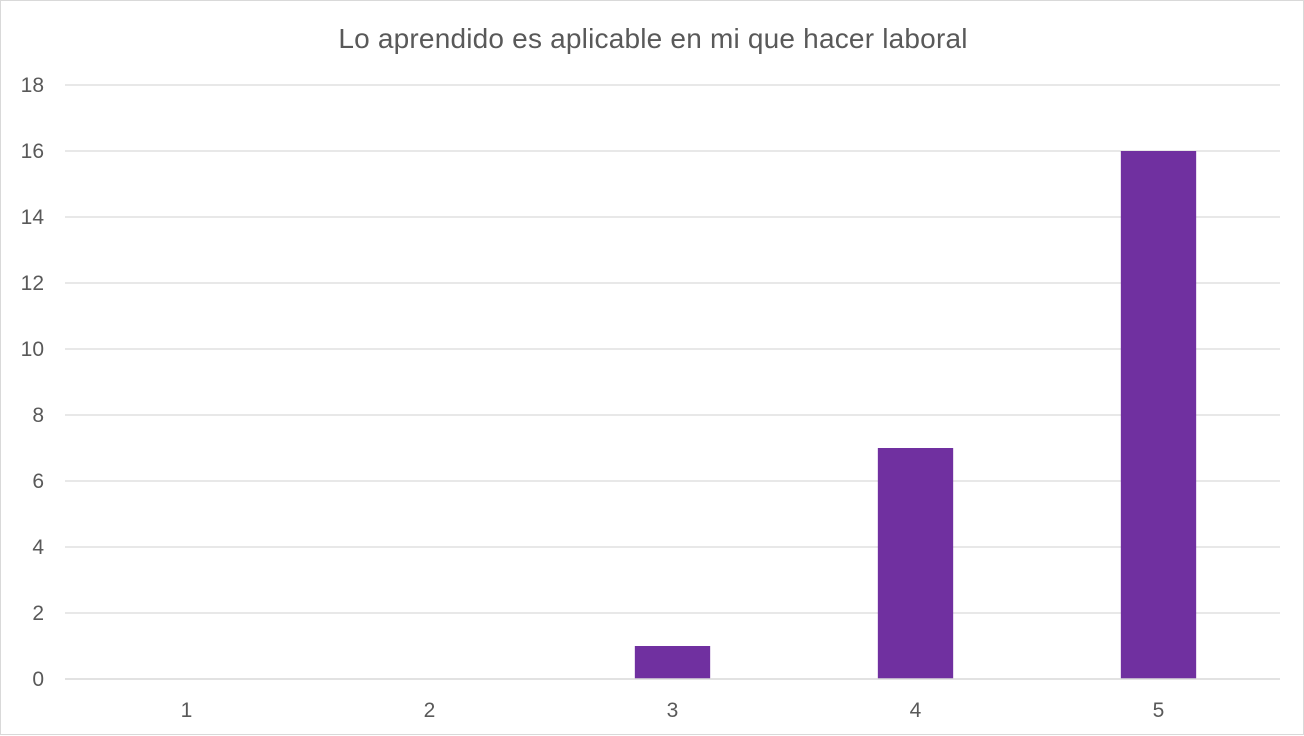 The width and height of the screenshot is (1304, 736). I want to click on y-tick-label: 4, so click(38, 547).